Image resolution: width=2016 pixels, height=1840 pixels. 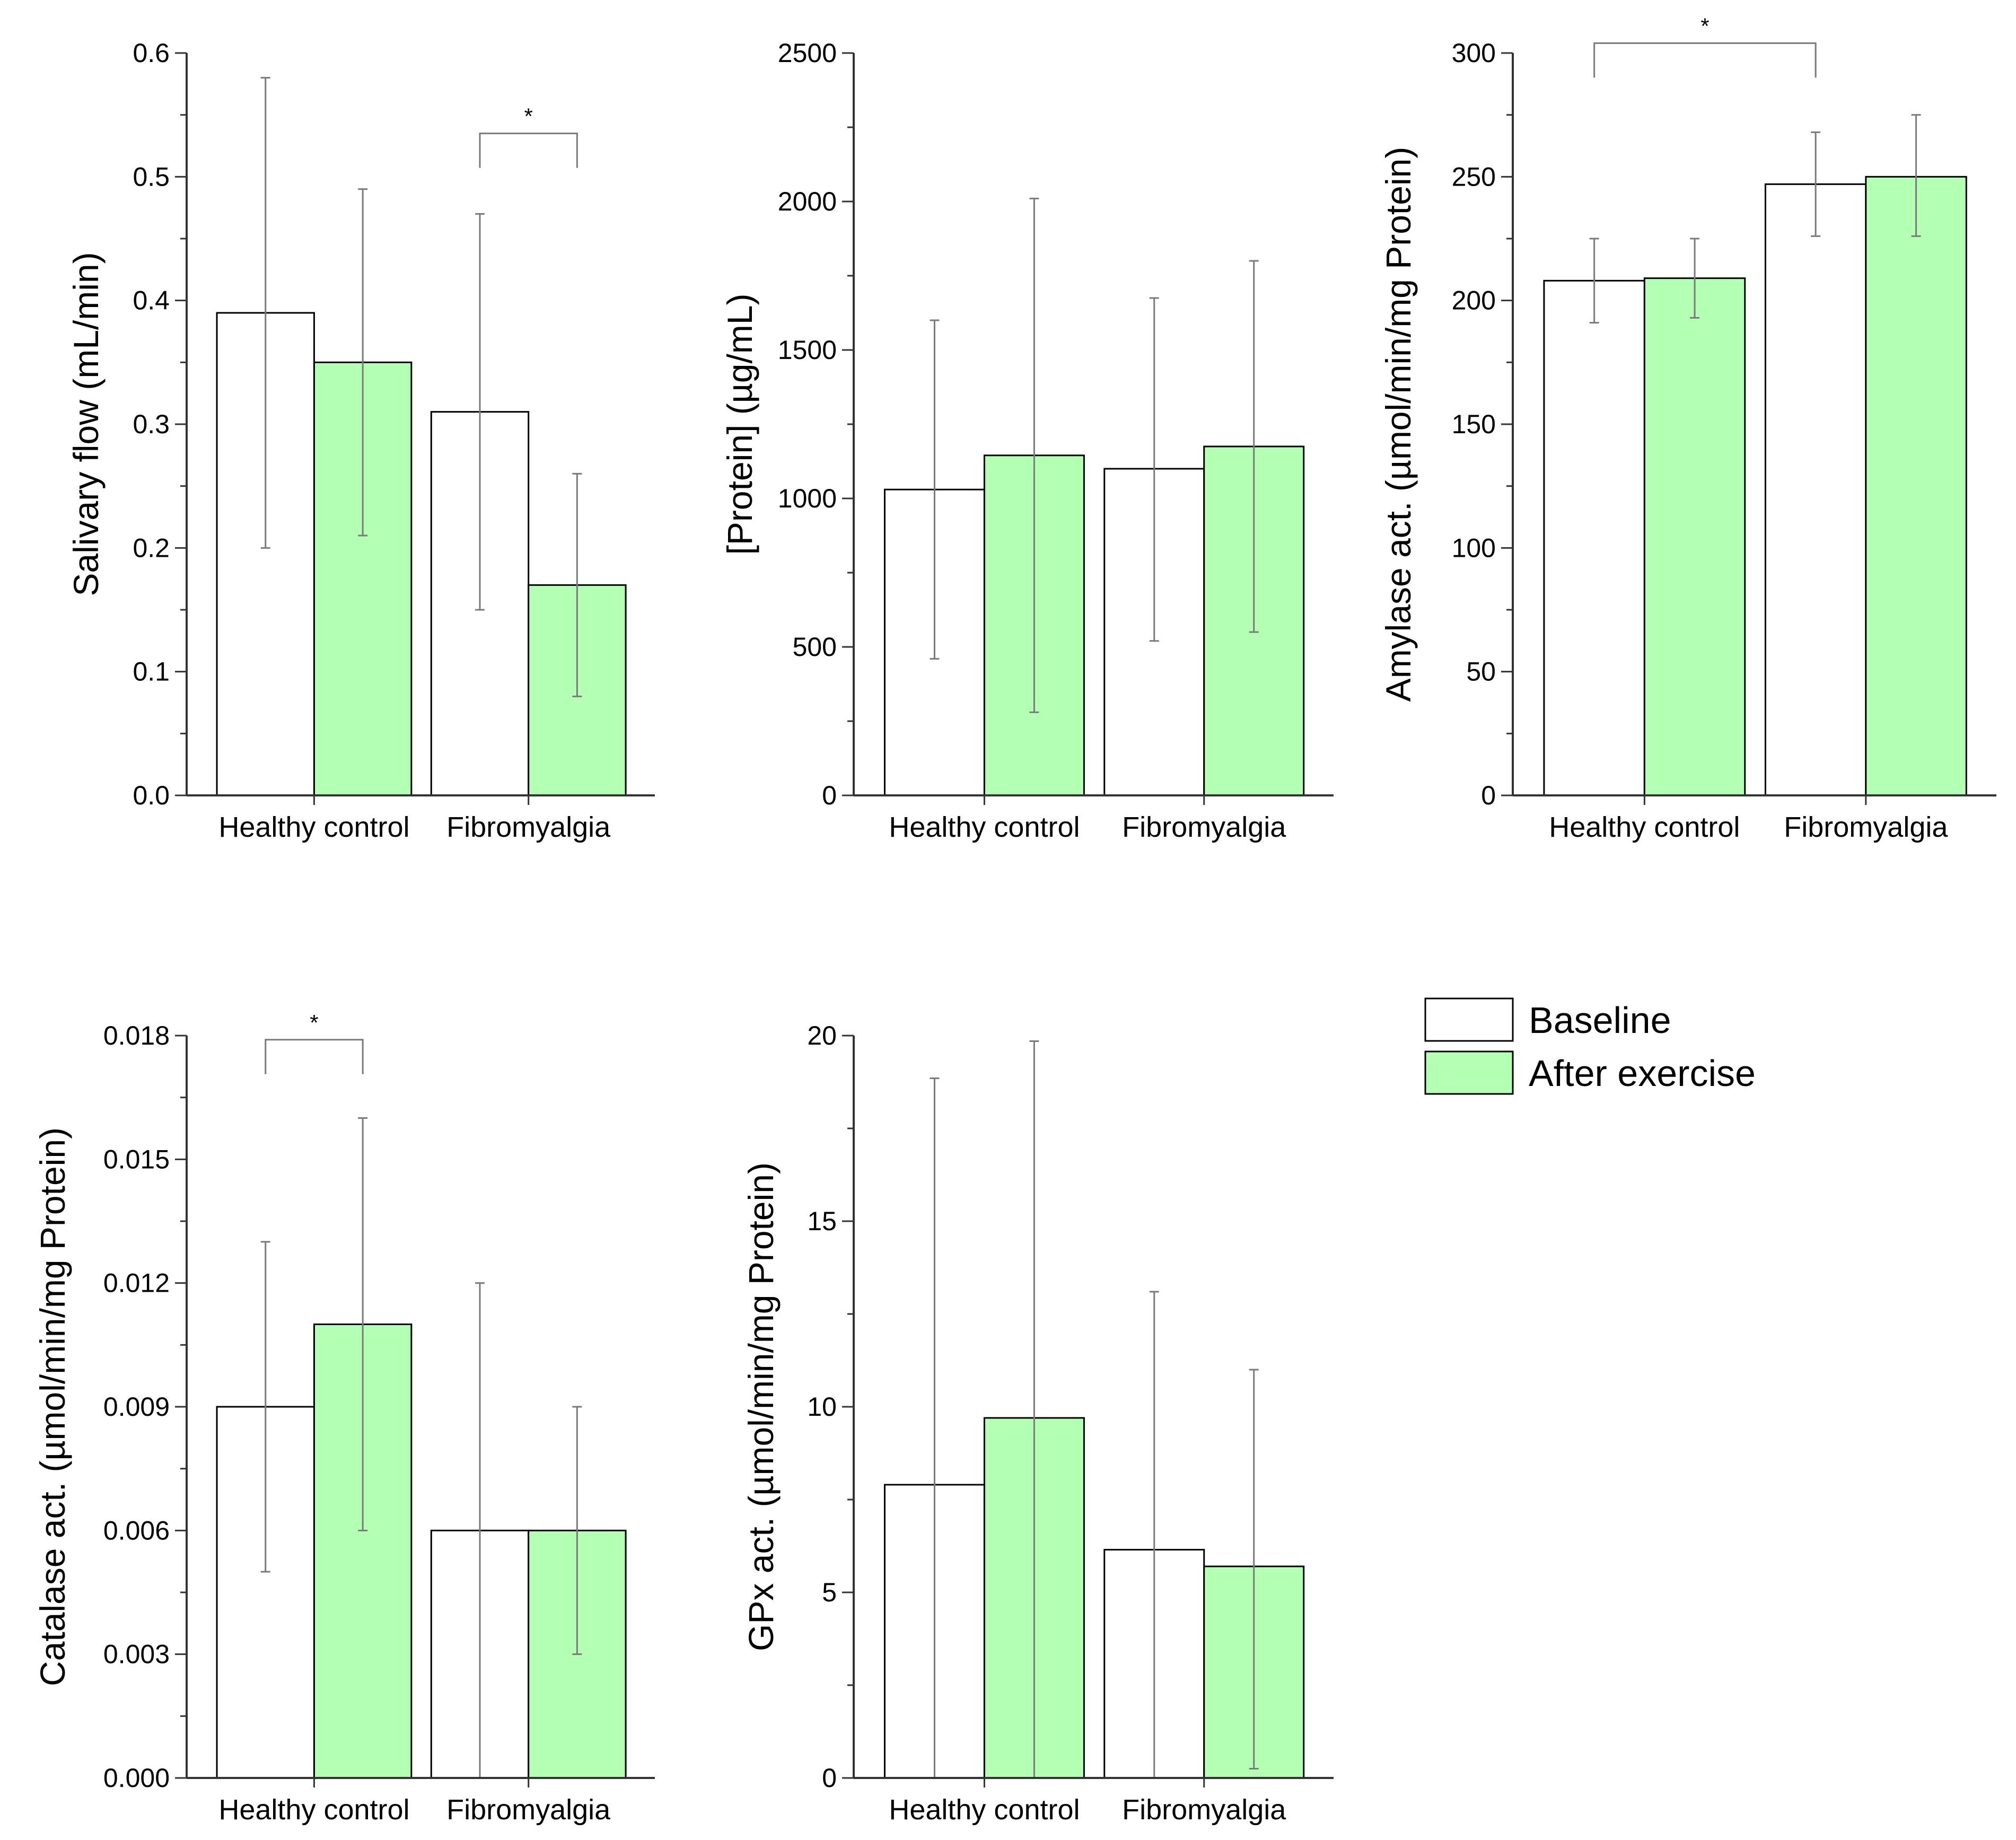 I want to click on significance-bracket-catalase-0: *, so click(x=314, y=1042).